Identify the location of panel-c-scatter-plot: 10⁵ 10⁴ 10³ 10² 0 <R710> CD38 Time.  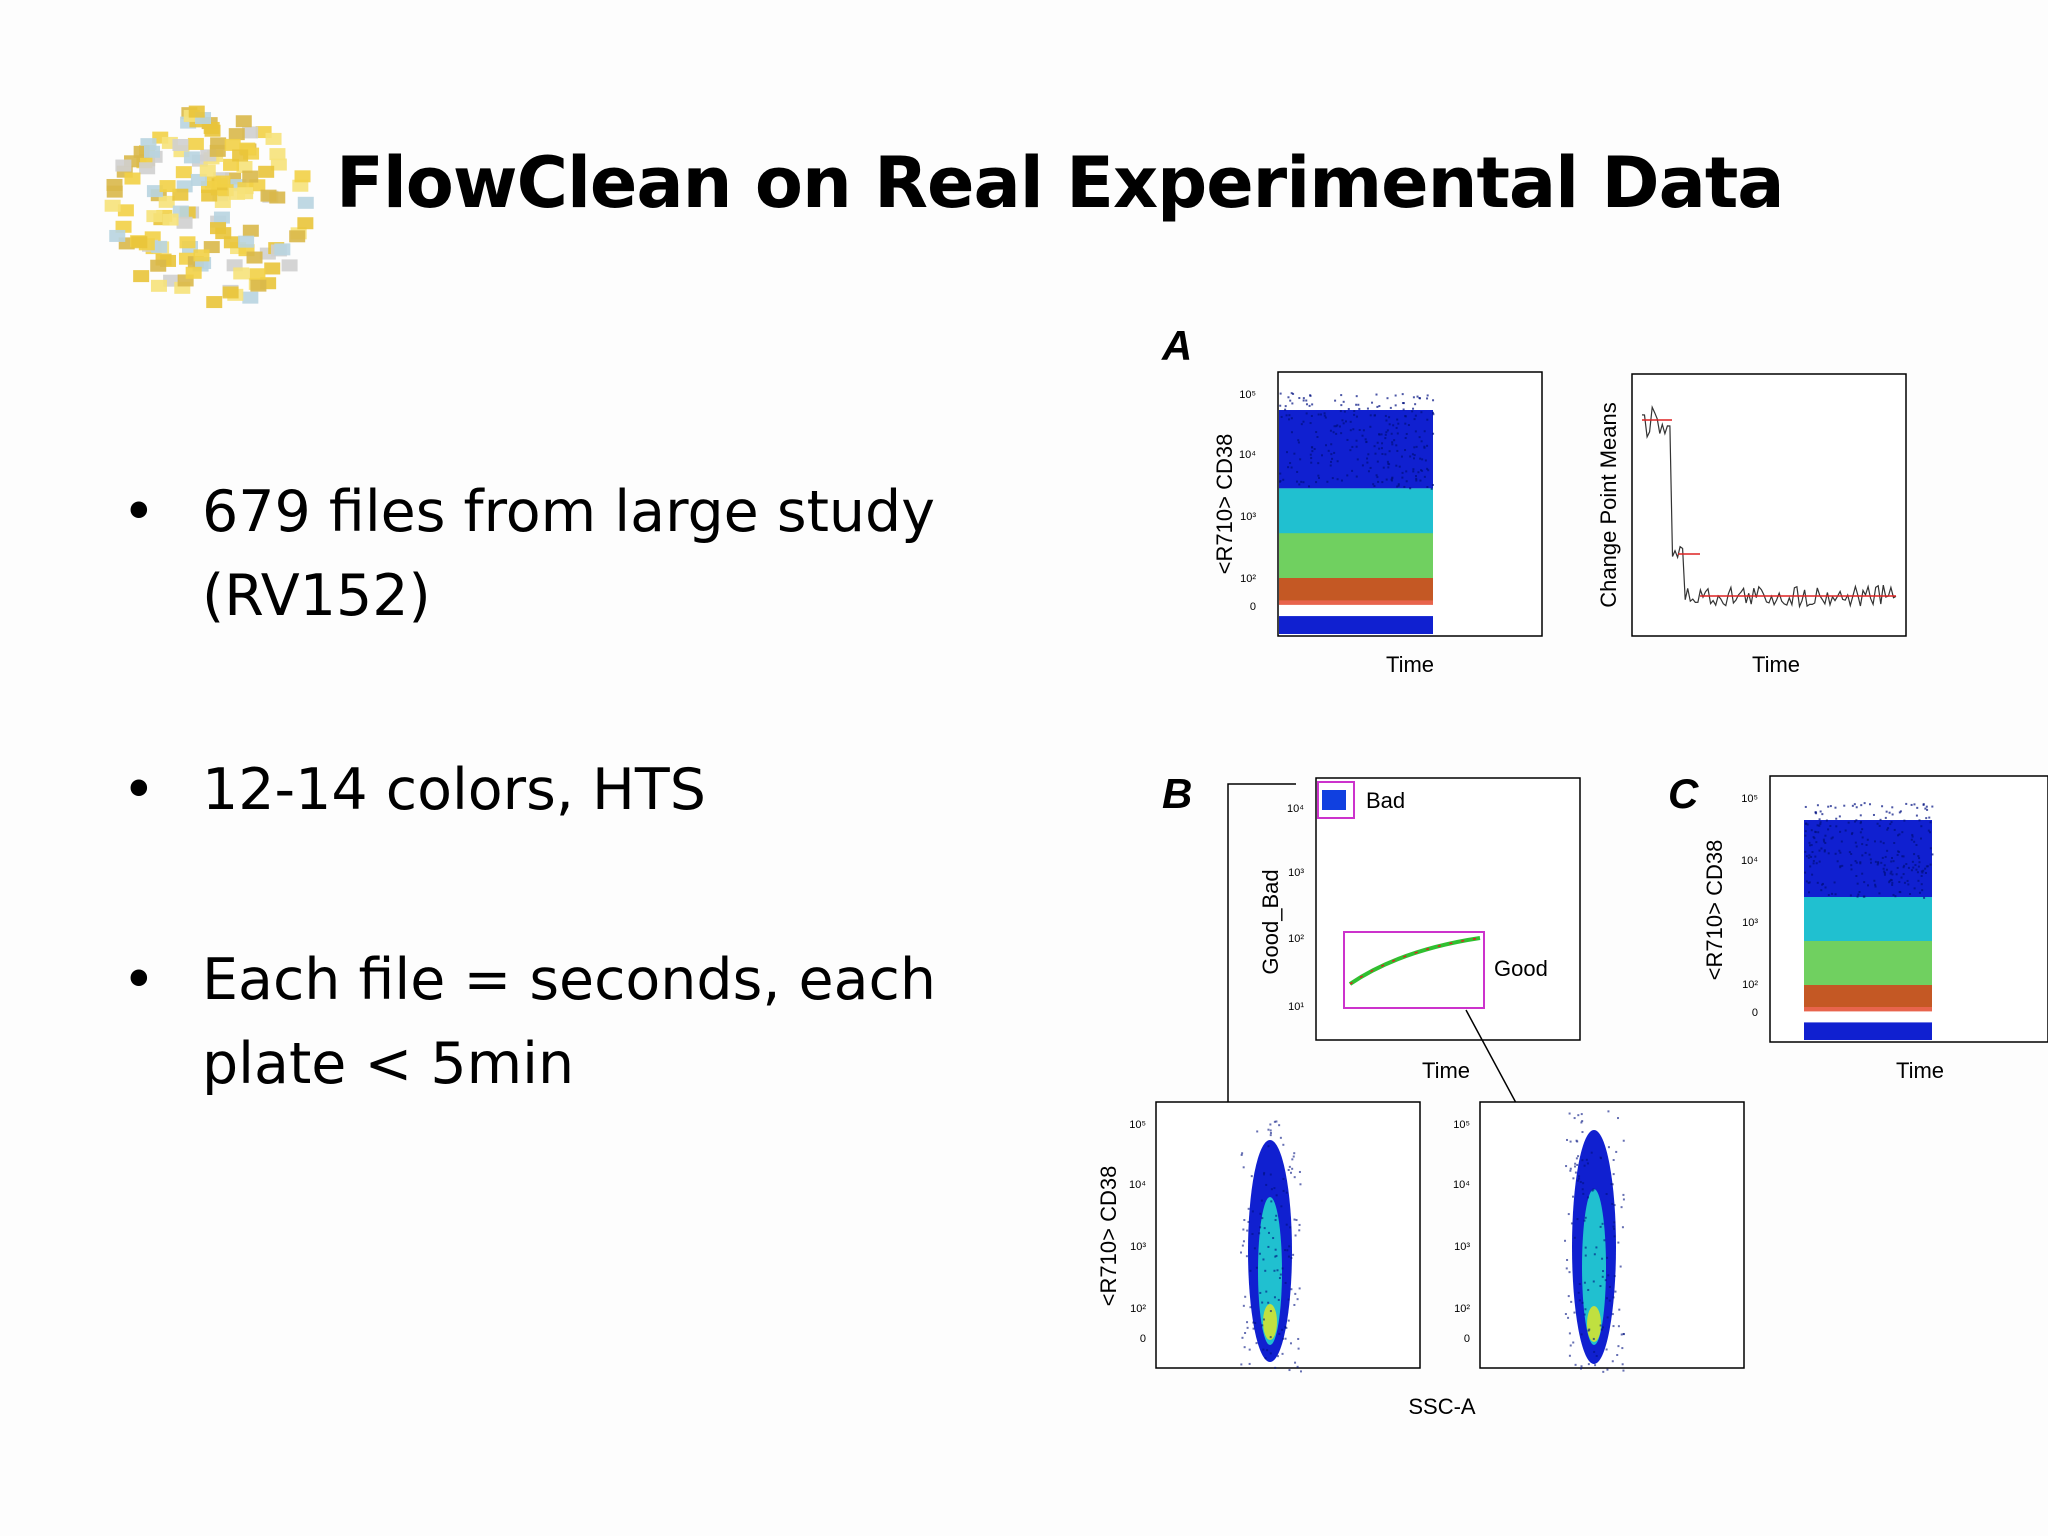
(1875, 929).